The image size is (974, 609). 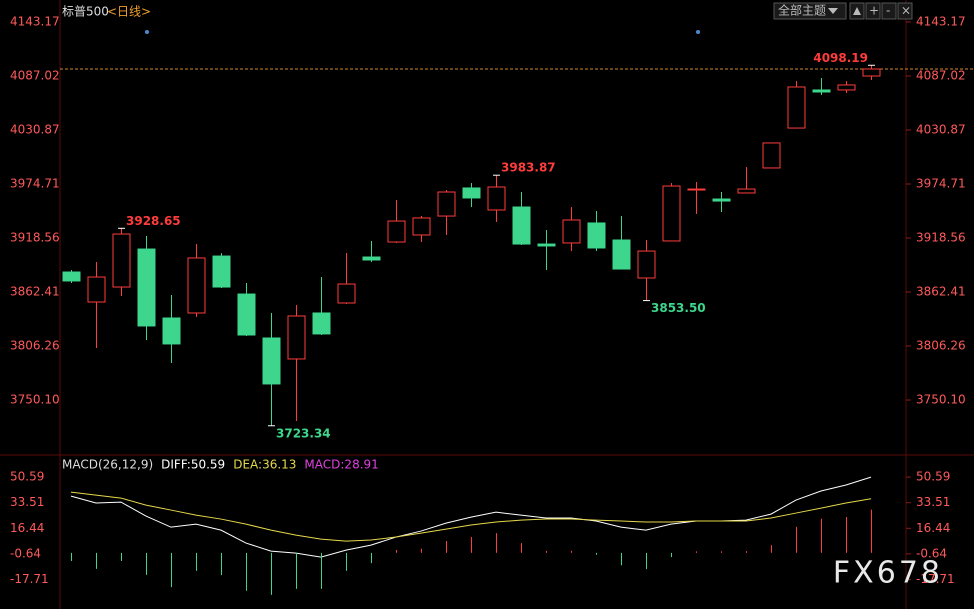 I want to click on y-tick-label-left: 3806.26, so click(x=35, y=346).